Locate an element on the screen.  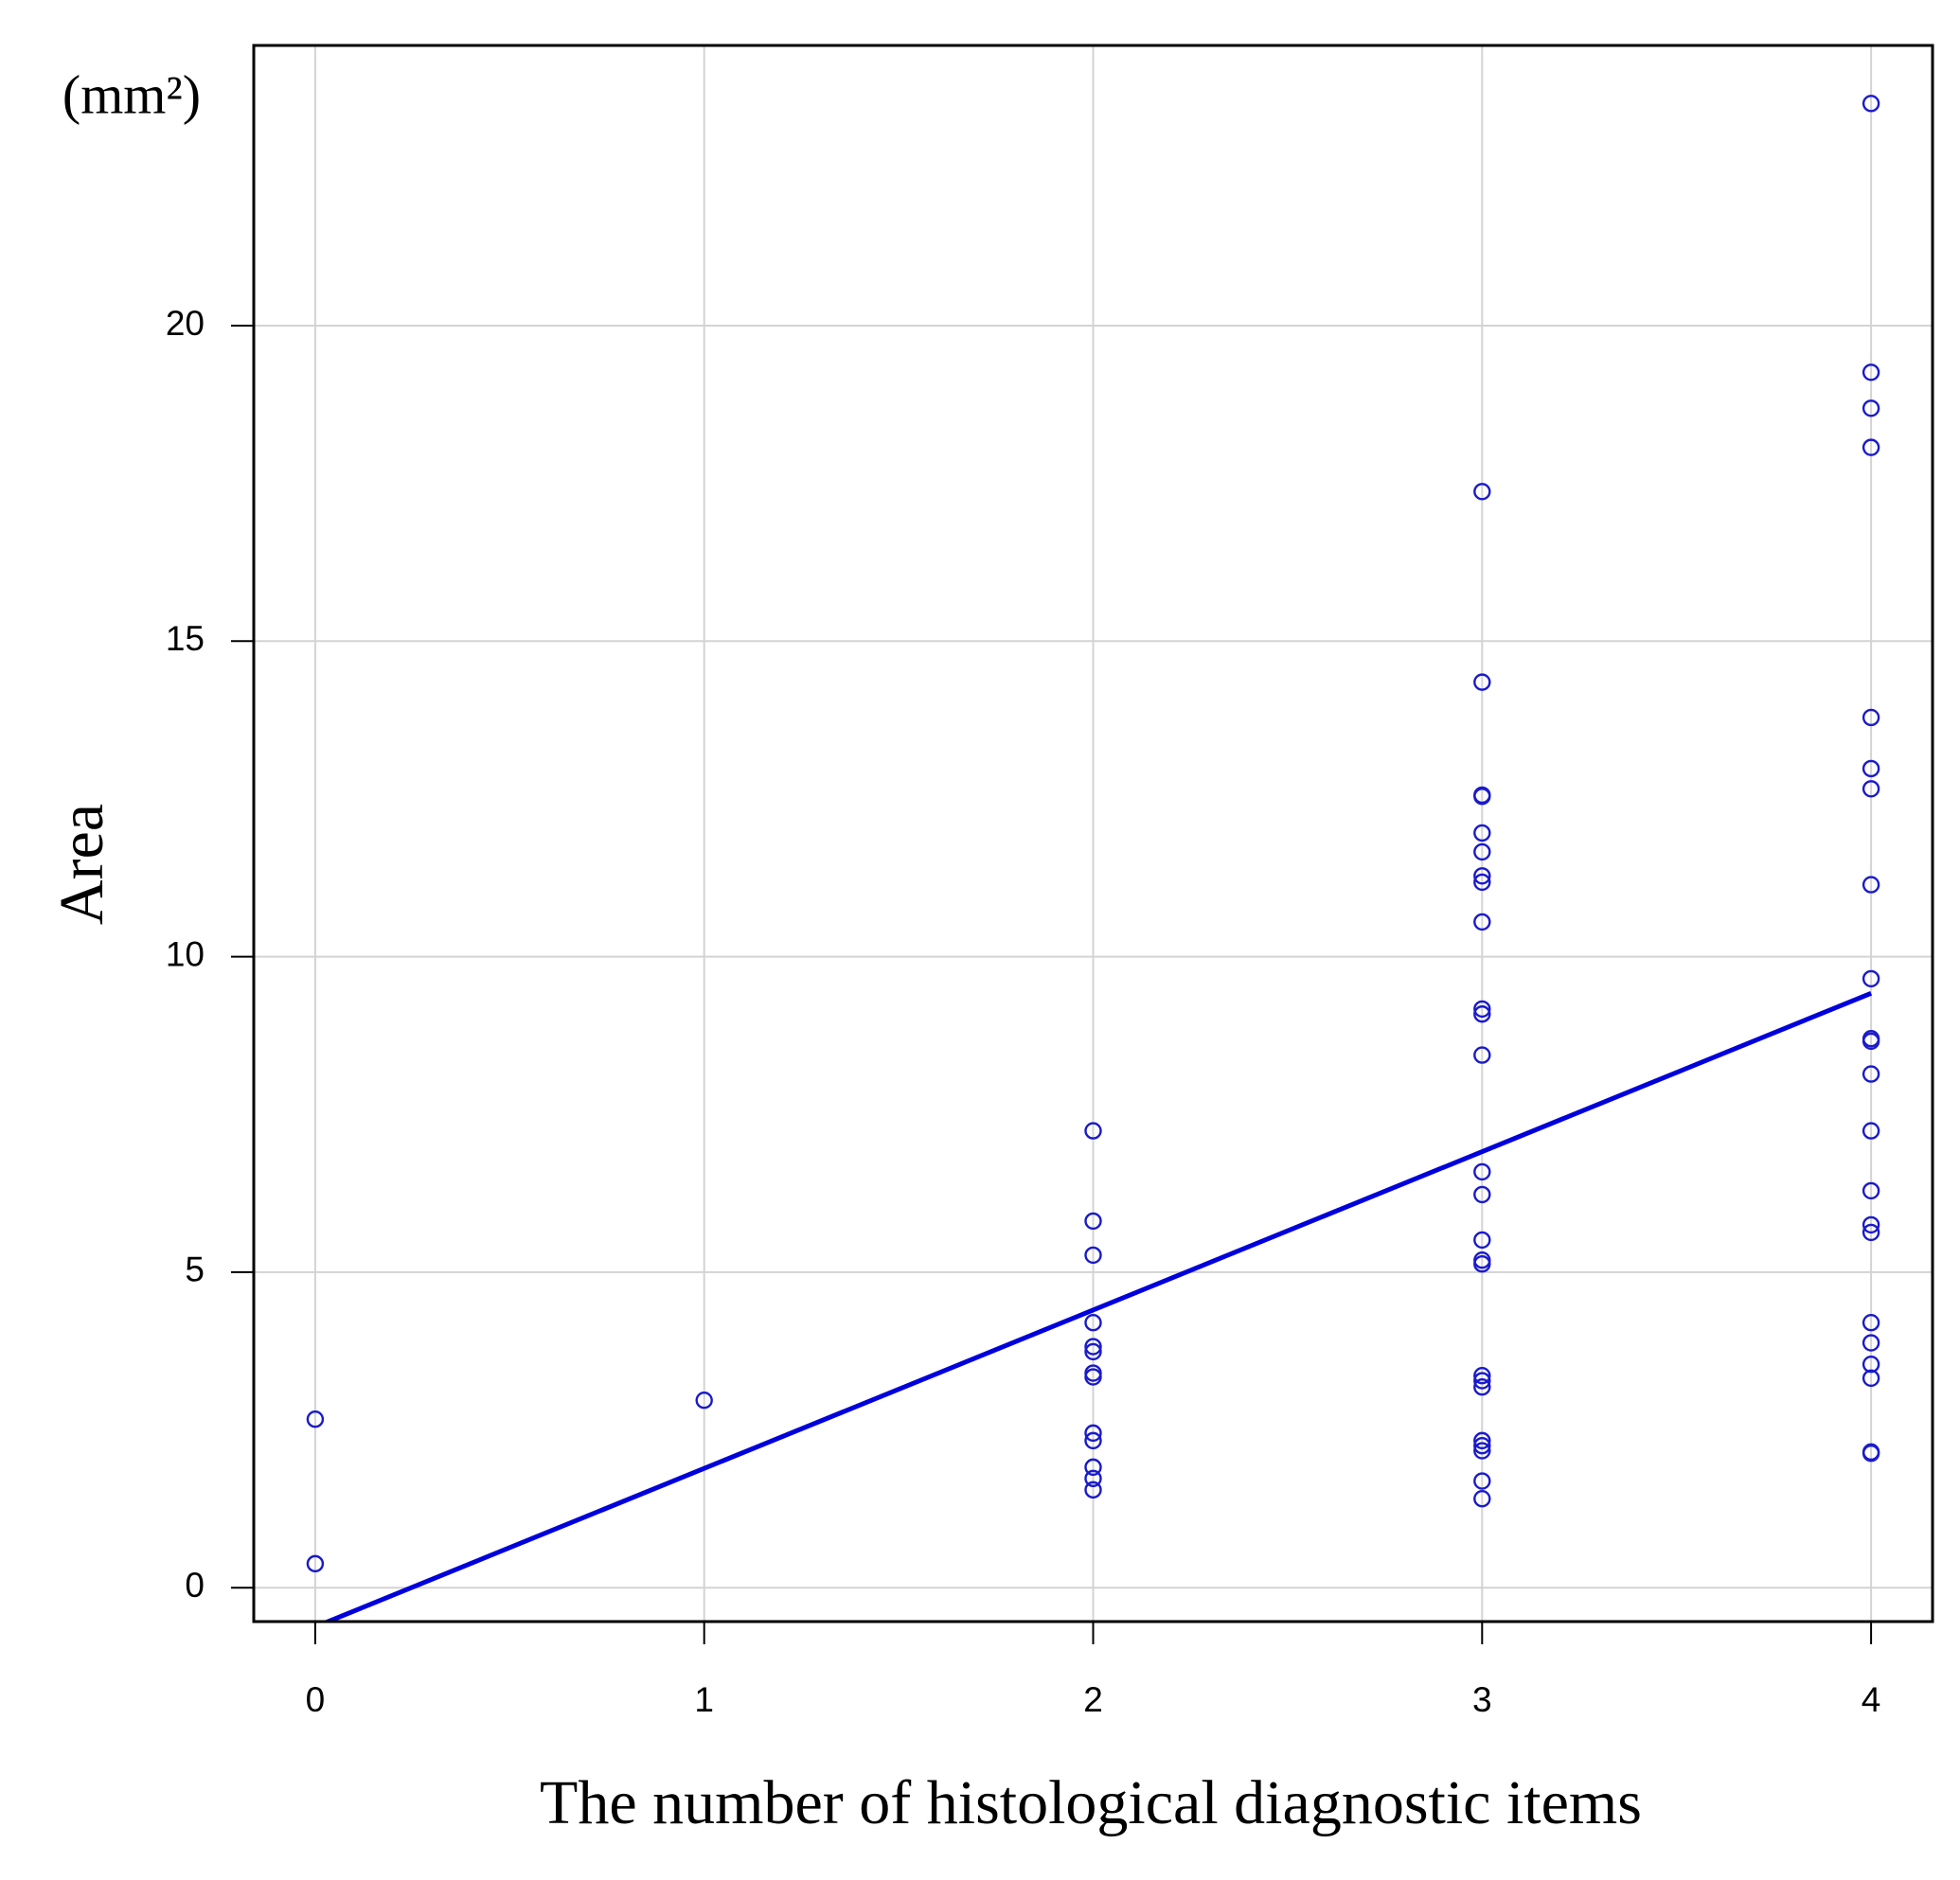
y-tick-label: 5 is located at coordinates (195, 1269).